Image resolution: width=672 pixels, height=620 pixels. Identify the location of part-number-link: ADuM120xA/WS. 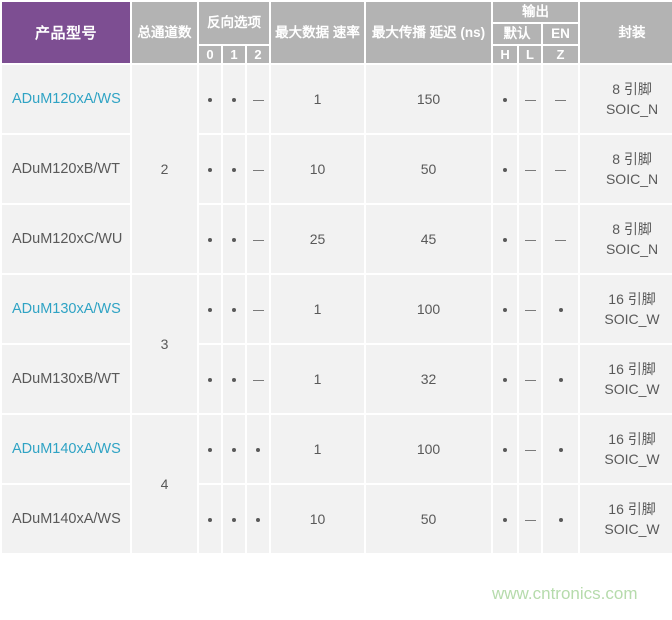
(66, 99).